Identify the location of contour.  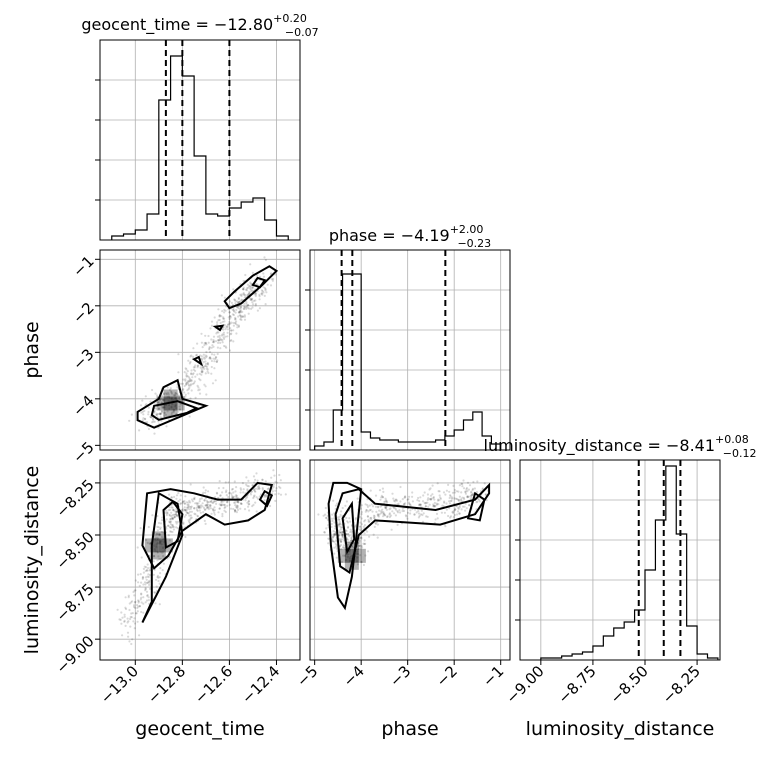
(207, 525).